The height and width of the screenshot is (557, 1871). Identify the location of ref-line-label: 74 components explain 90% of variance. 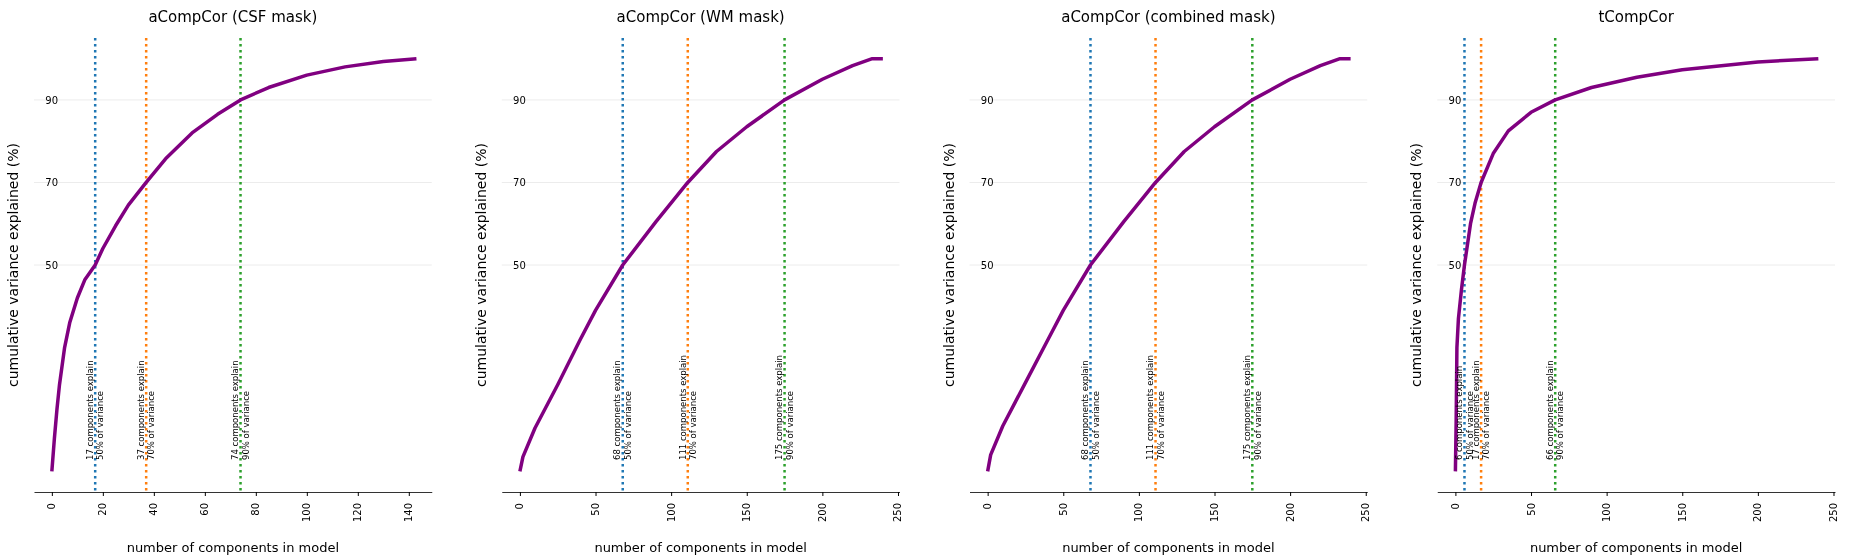
(240, 410).